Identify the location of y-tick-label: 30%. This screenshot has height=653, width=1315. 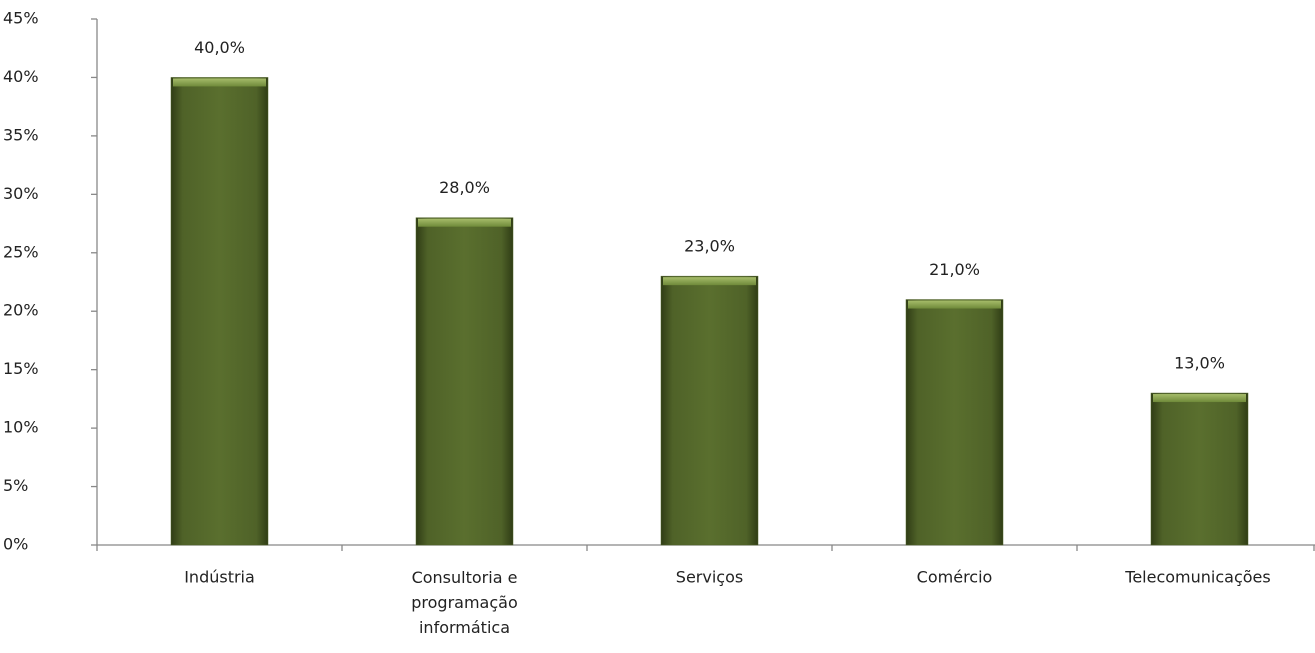
(21, 193).